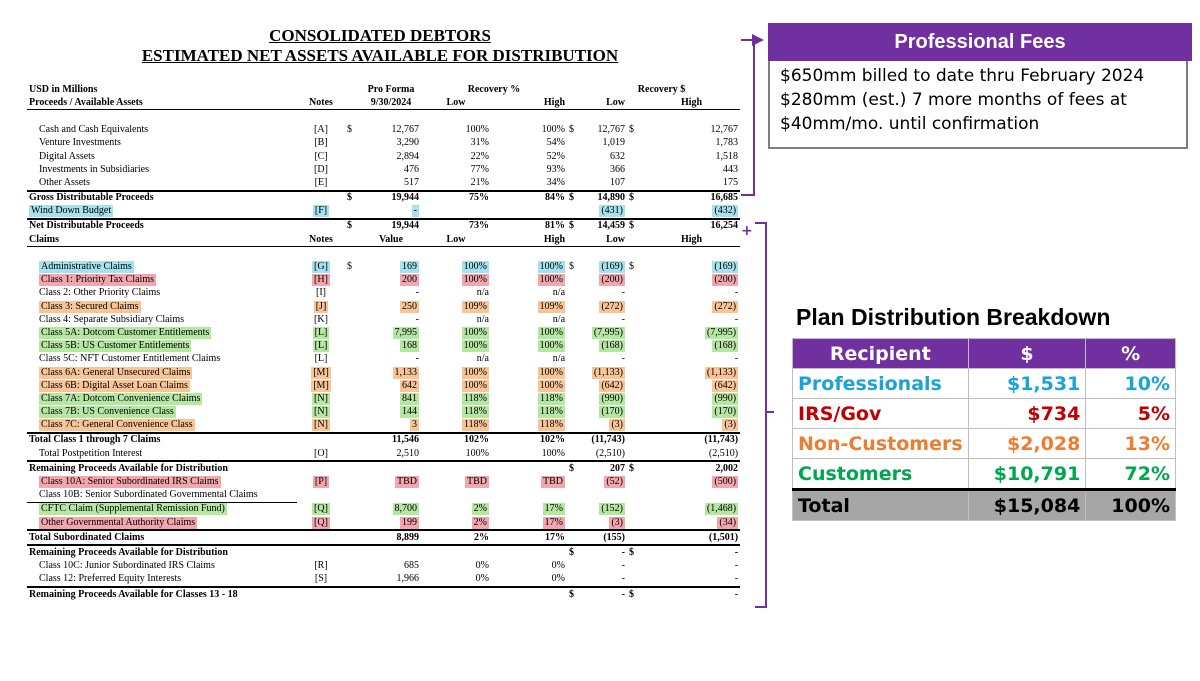  What do you see at coordinates (747, 40) in the screenshot?
I see `arrow-line` at bounding box center [747, 40].